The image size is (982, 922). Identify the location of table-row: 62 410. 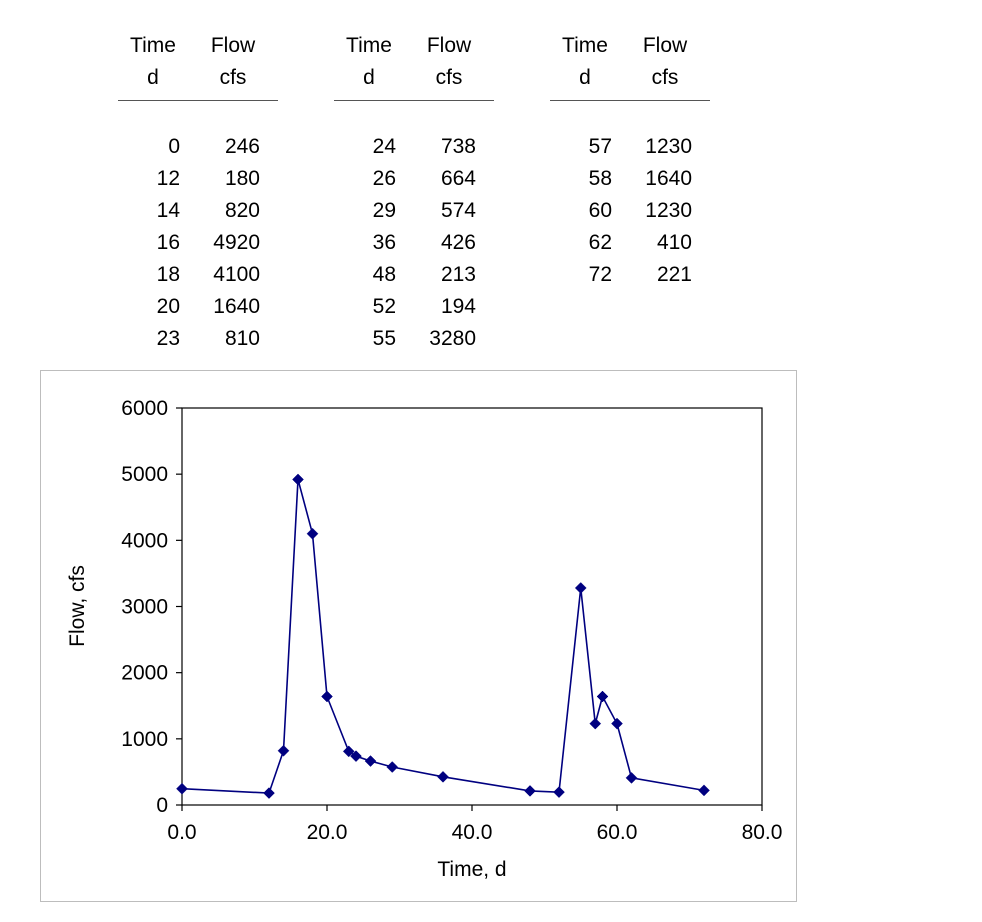
(630, 243).